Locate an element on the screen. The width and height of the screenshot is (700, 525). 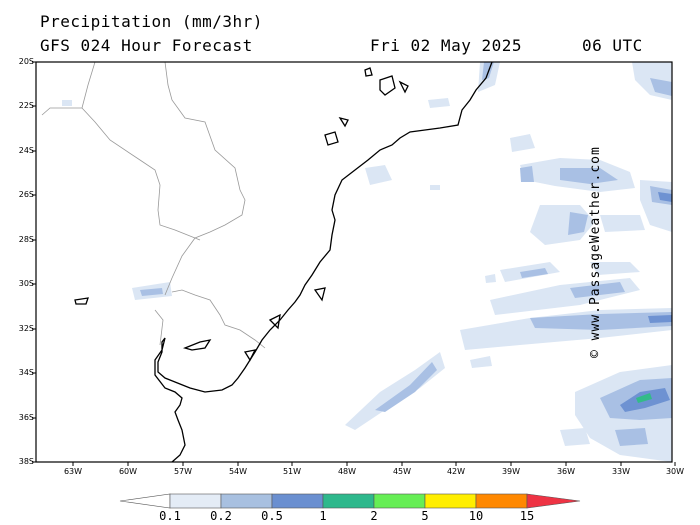
lat-label: 34S is located at coordinates (26, 372).